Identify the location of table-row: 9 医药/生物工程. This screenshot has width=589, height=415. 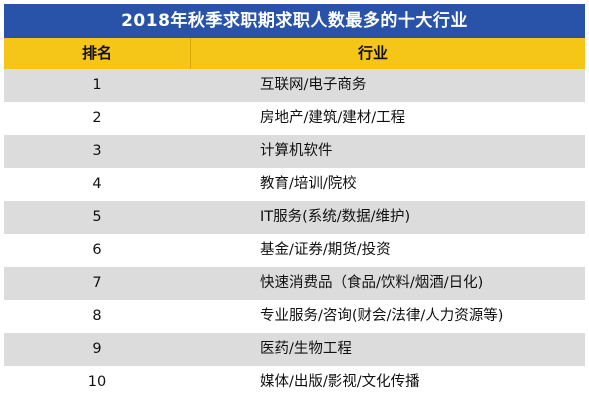
(294, 349).